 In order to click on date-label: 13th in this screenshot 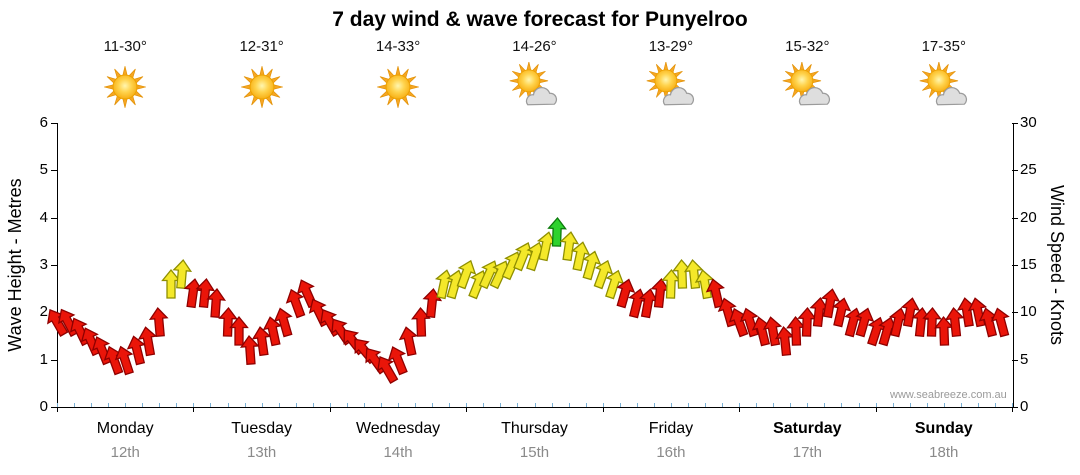, I will do `click(262, 452)`.